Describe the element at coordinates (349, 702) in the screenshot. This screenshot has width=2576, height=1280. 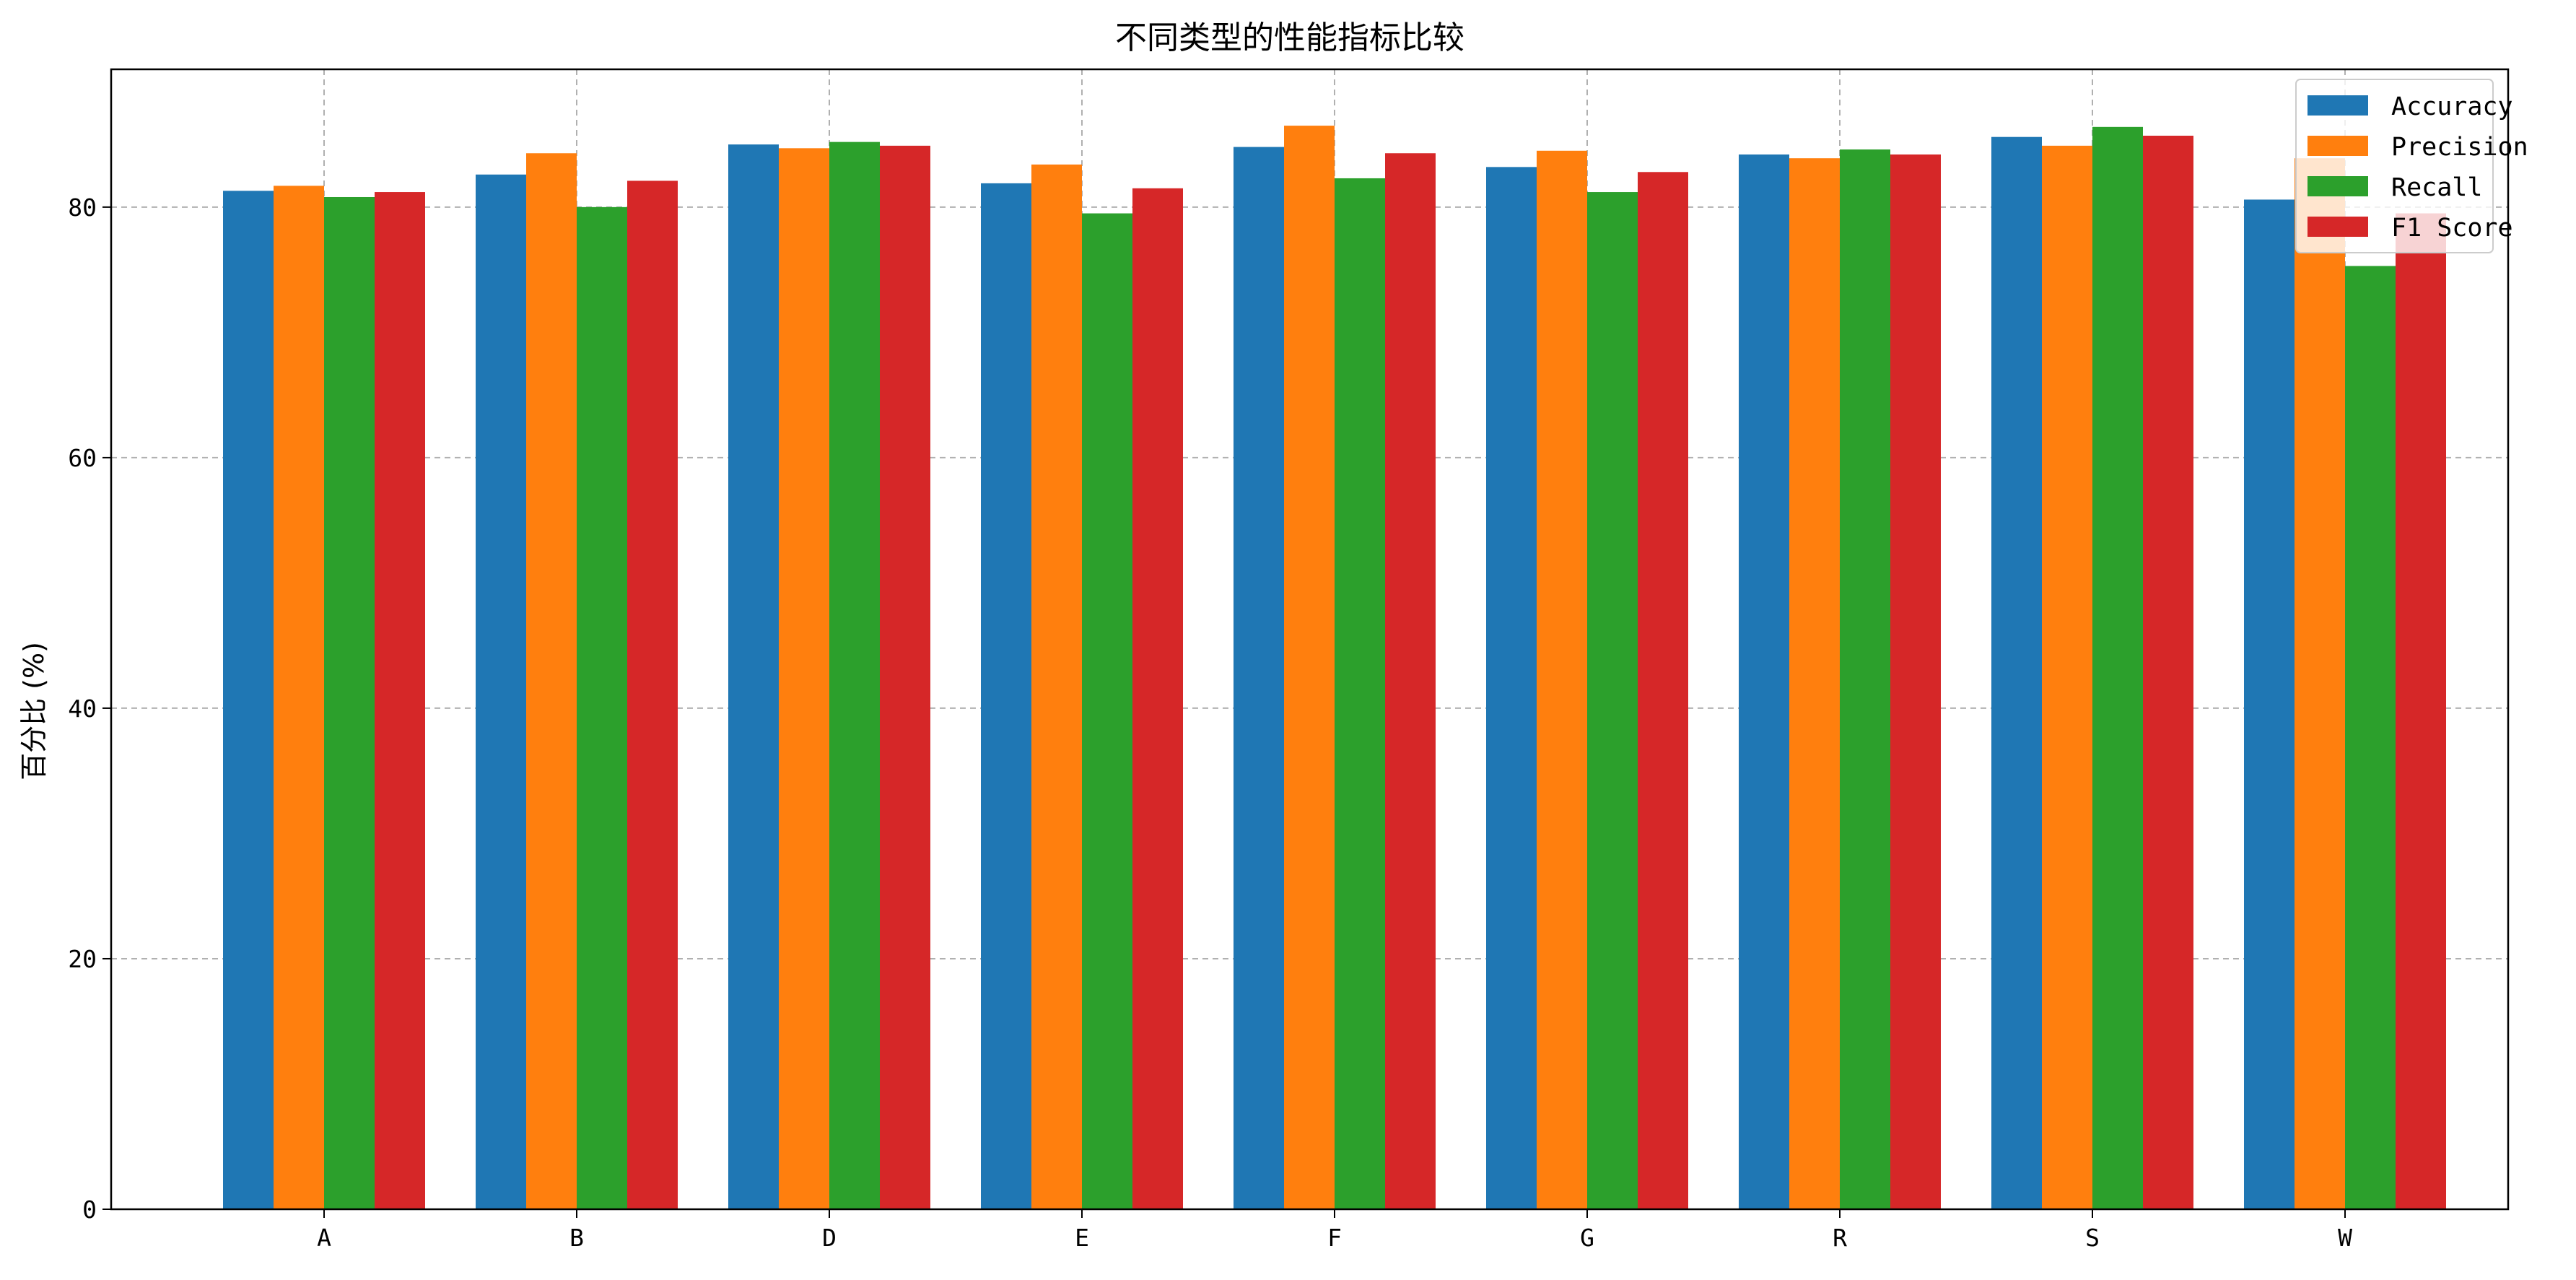
I see `bar-recall-a` at that location.